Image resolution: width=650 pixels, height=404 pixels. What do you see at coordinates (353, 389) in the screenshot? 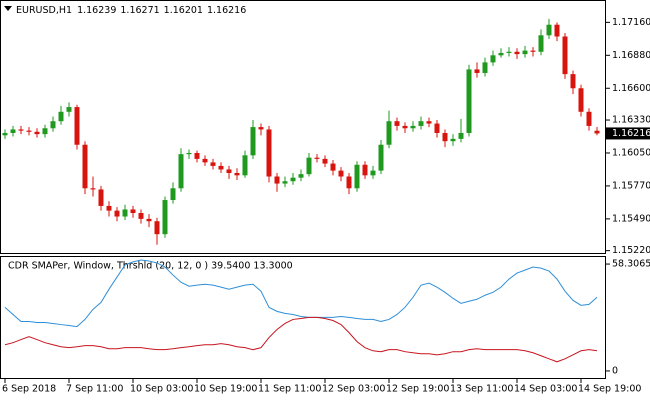
I see `x-tick-label: 12 Sep 03:00` at bounding box center [353, 389].